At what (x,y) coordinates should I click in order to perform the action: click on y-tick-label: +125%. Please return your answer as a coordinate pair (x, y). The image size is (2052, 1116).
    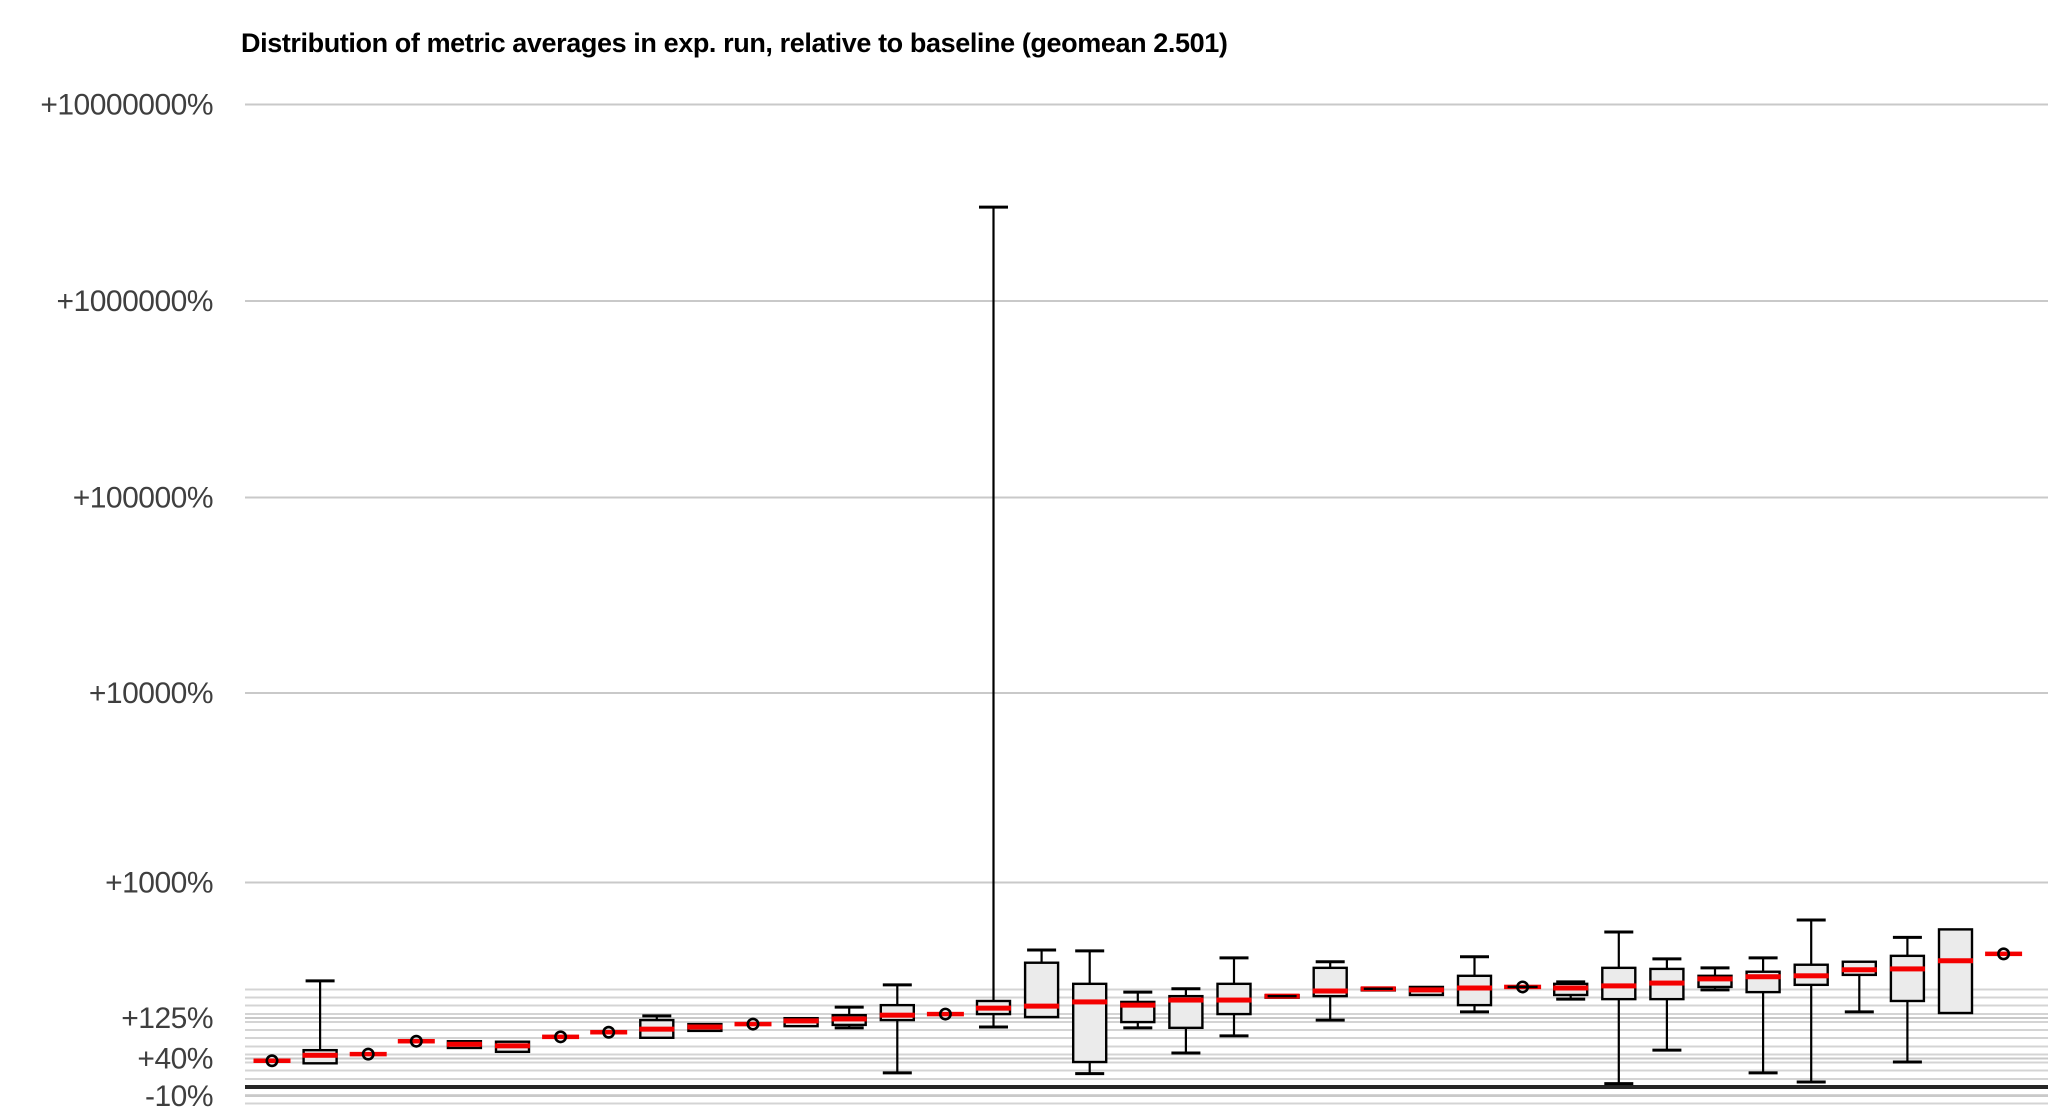
    Looking at the image, I should click on (167, 1018).